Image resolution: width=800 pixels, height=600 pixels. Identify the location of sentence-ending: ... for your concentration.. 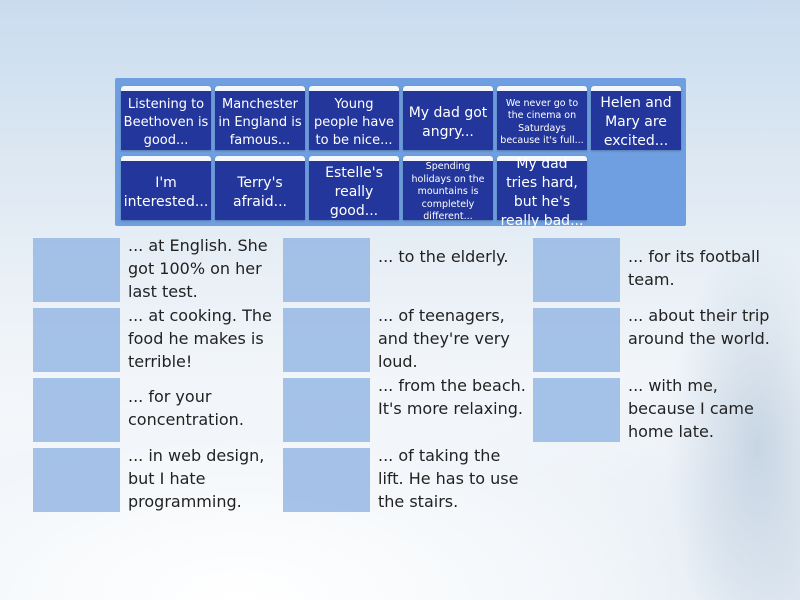
(186, 408).